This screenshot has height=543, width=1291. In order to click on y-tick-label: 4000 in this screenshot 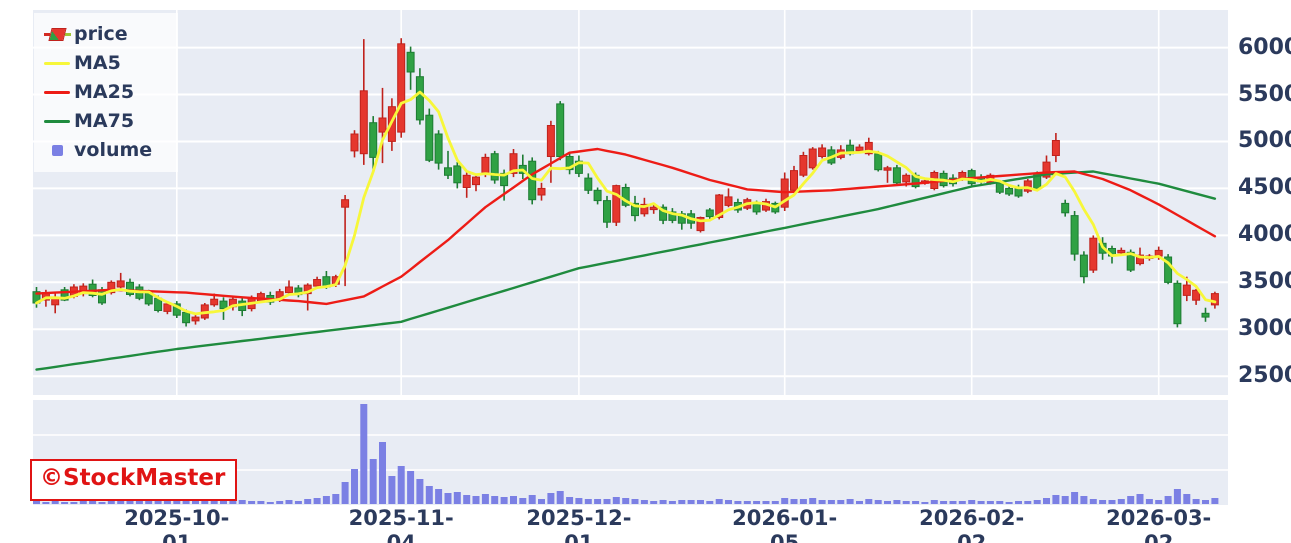, I will do `click(1264, 235)`.